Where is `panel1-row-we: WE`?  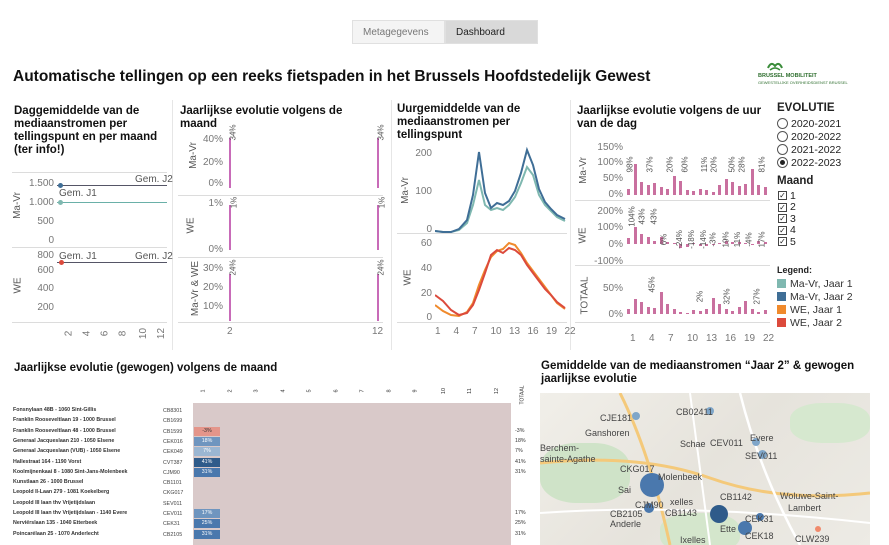 panel1-row-we: WE is located at coordinates (18, 285).